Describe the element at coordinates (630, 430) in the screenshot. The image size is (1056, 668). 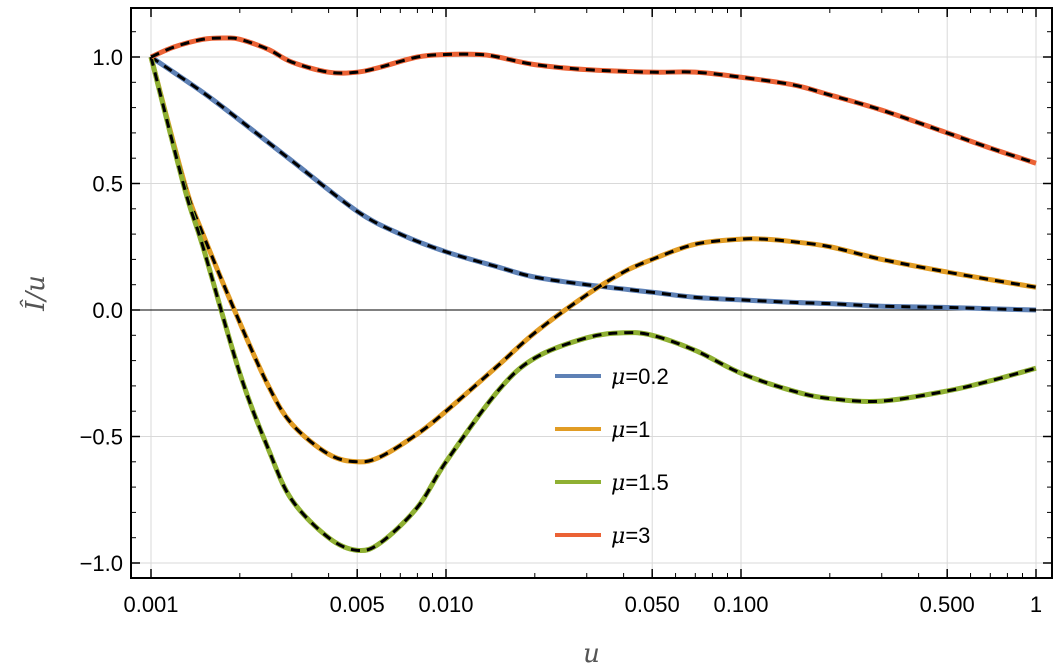
I see `legend-label-1: μ=1` at that location.